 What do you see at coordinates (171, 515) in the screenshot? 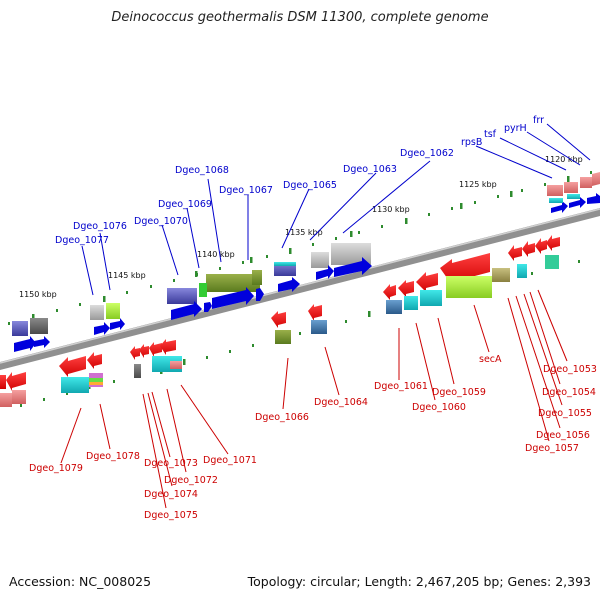
I see `label-Dgeo_1075: Dgeo_1075` at bounding box center [171, 515].